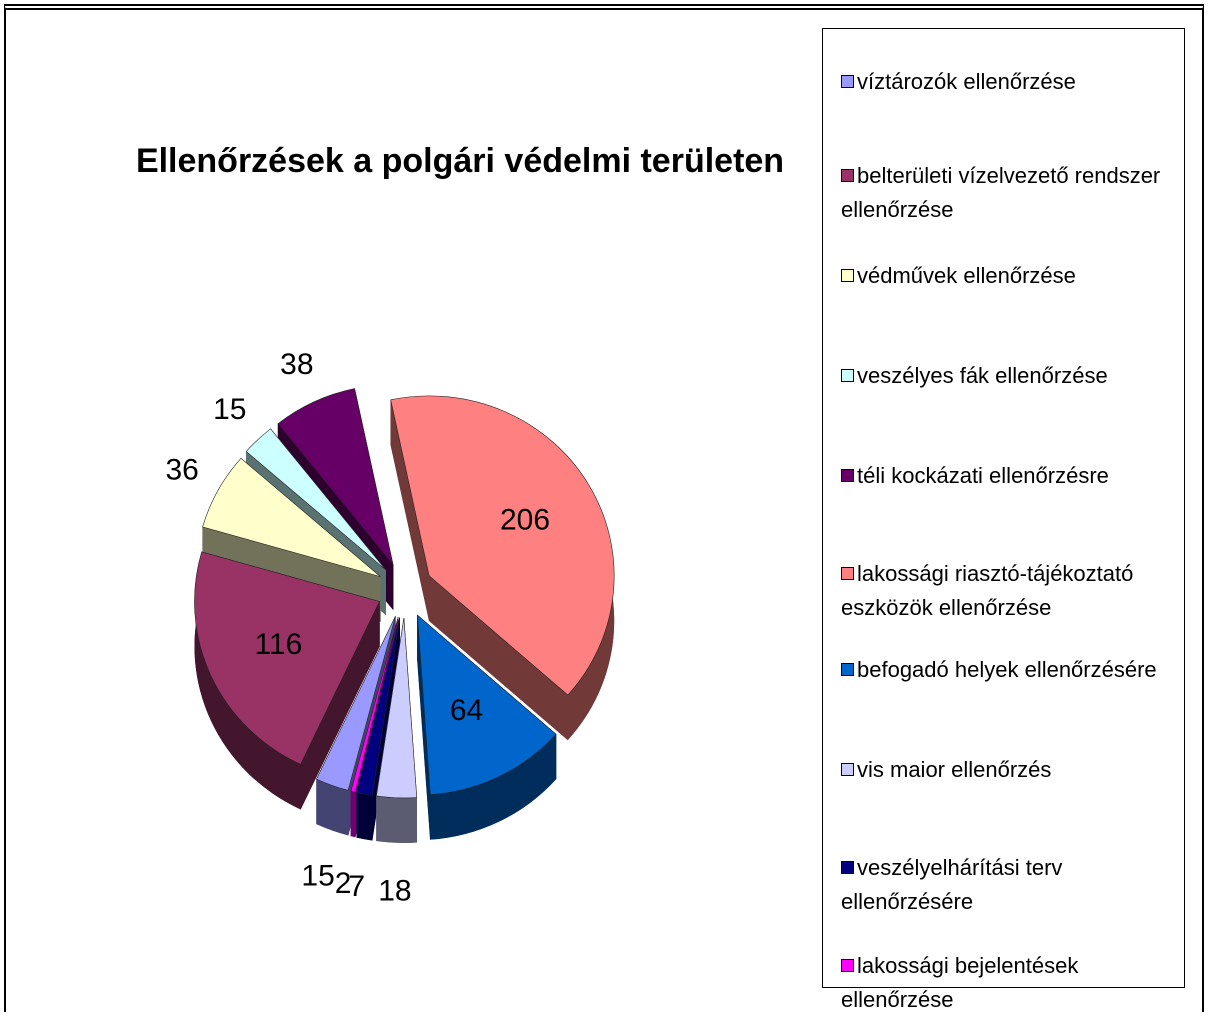  Describe the element at coordinates (296, 364) in the screenshot. I see `data-label: 38` at that location.